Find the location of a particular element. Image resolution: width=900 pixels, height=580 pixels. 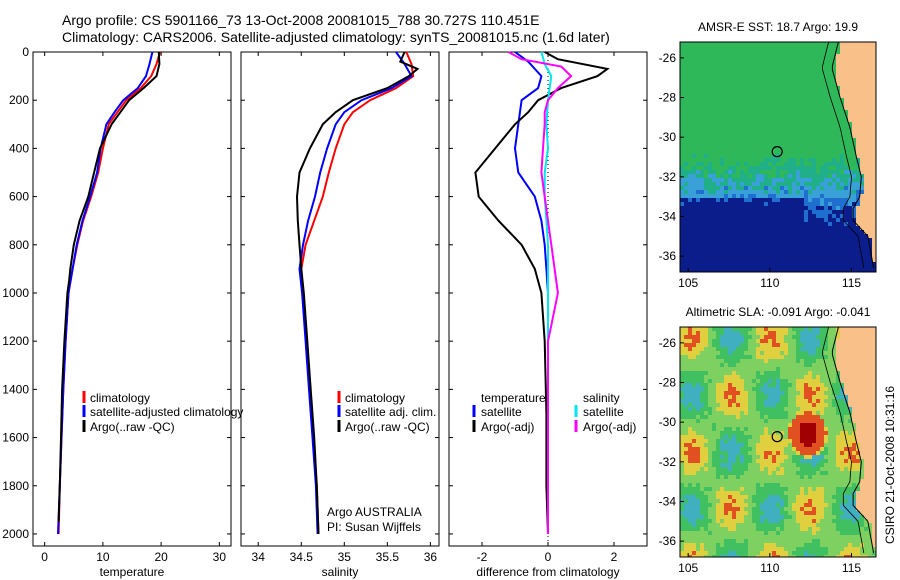

shelf-contour is located at coordinates (843, 155).